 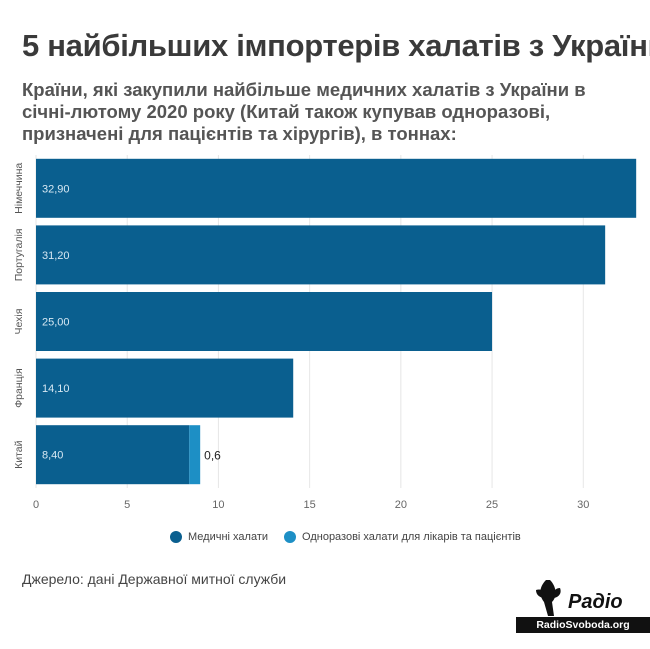 What do you see at coordinates (56, 256) in the screenshot?
I see `data-label-medical: 31,20` at bounding box center [56, 256].